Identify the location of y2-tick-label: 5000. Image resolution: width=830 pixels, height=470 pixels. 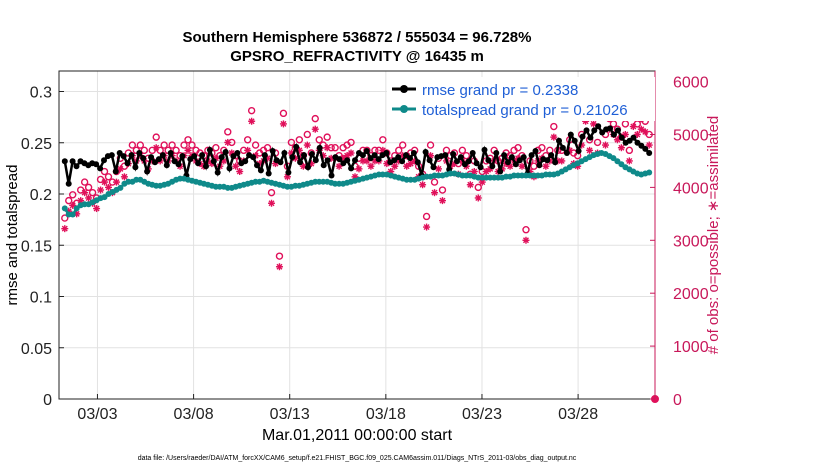
(691, 135).